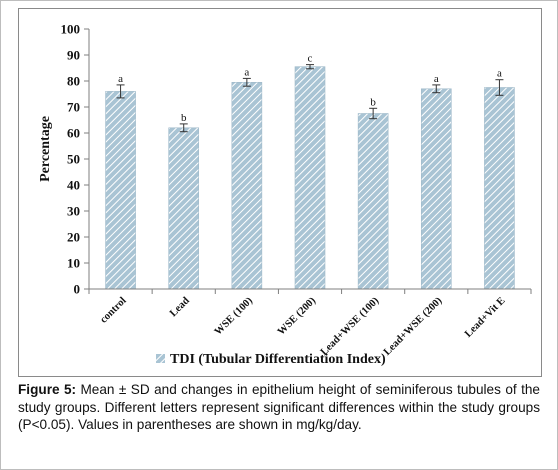 The height and width of the screenshot is (470, 558). I want to click on legend-label: TDI (Tubular Differentiation Index), so click(278, 359).